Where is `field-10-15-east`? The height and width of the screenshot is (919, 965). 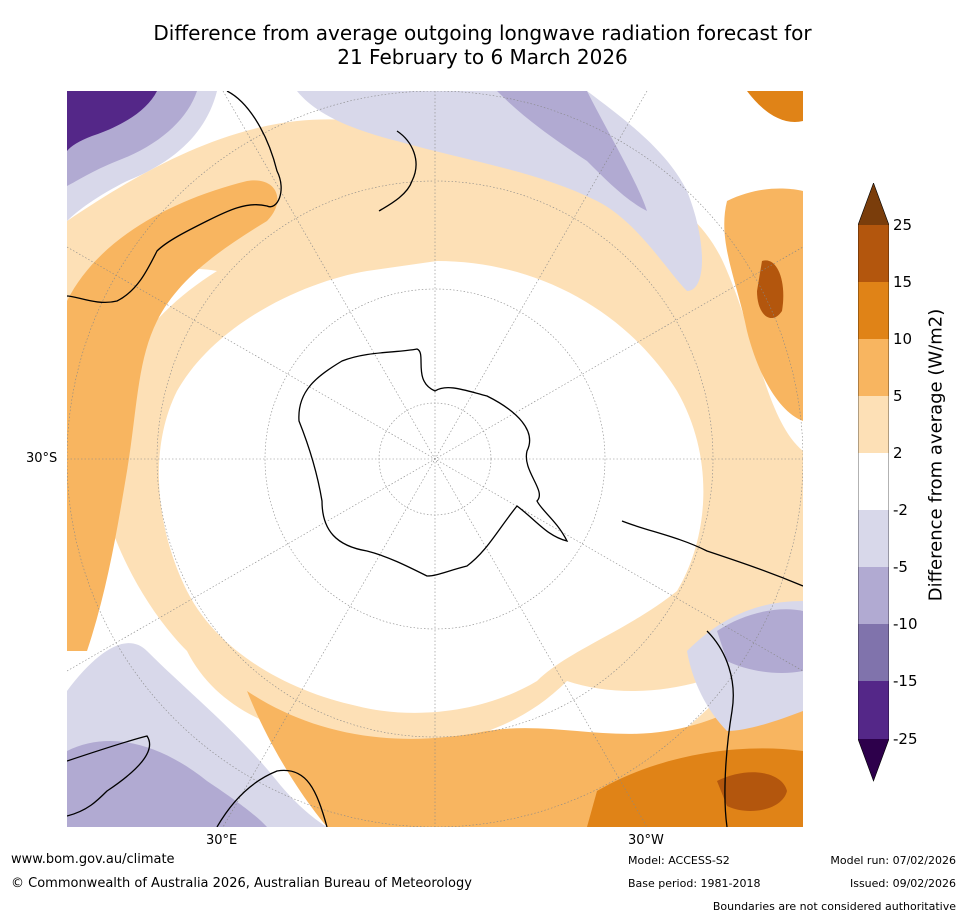
field-10-15-east is located at coordinates (775, 106).